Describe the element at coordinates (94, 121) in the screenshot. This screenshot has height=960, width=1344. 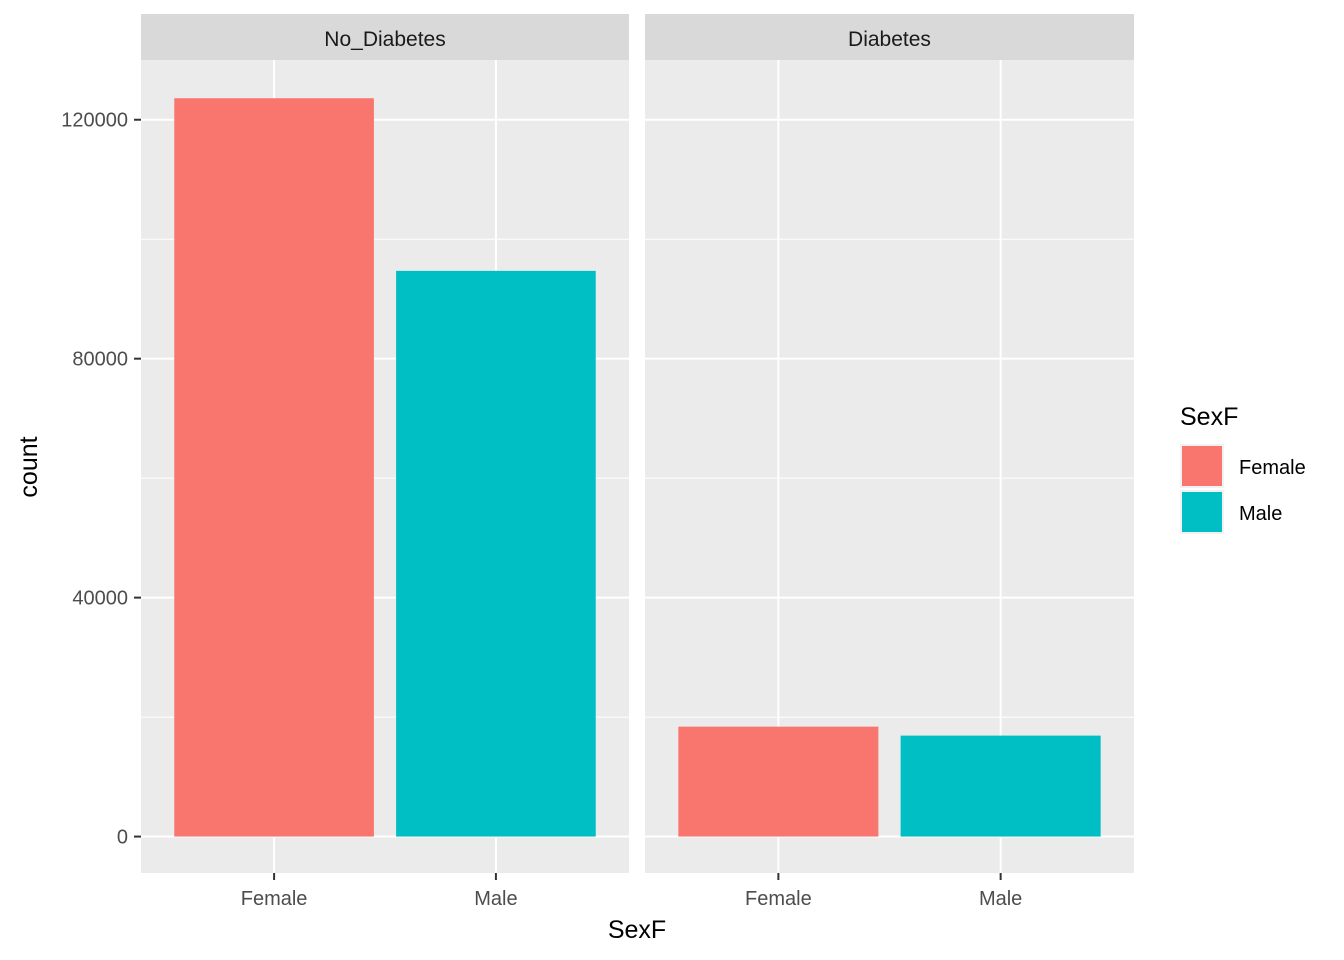
I see `y-tick-label: 120000` at that location.